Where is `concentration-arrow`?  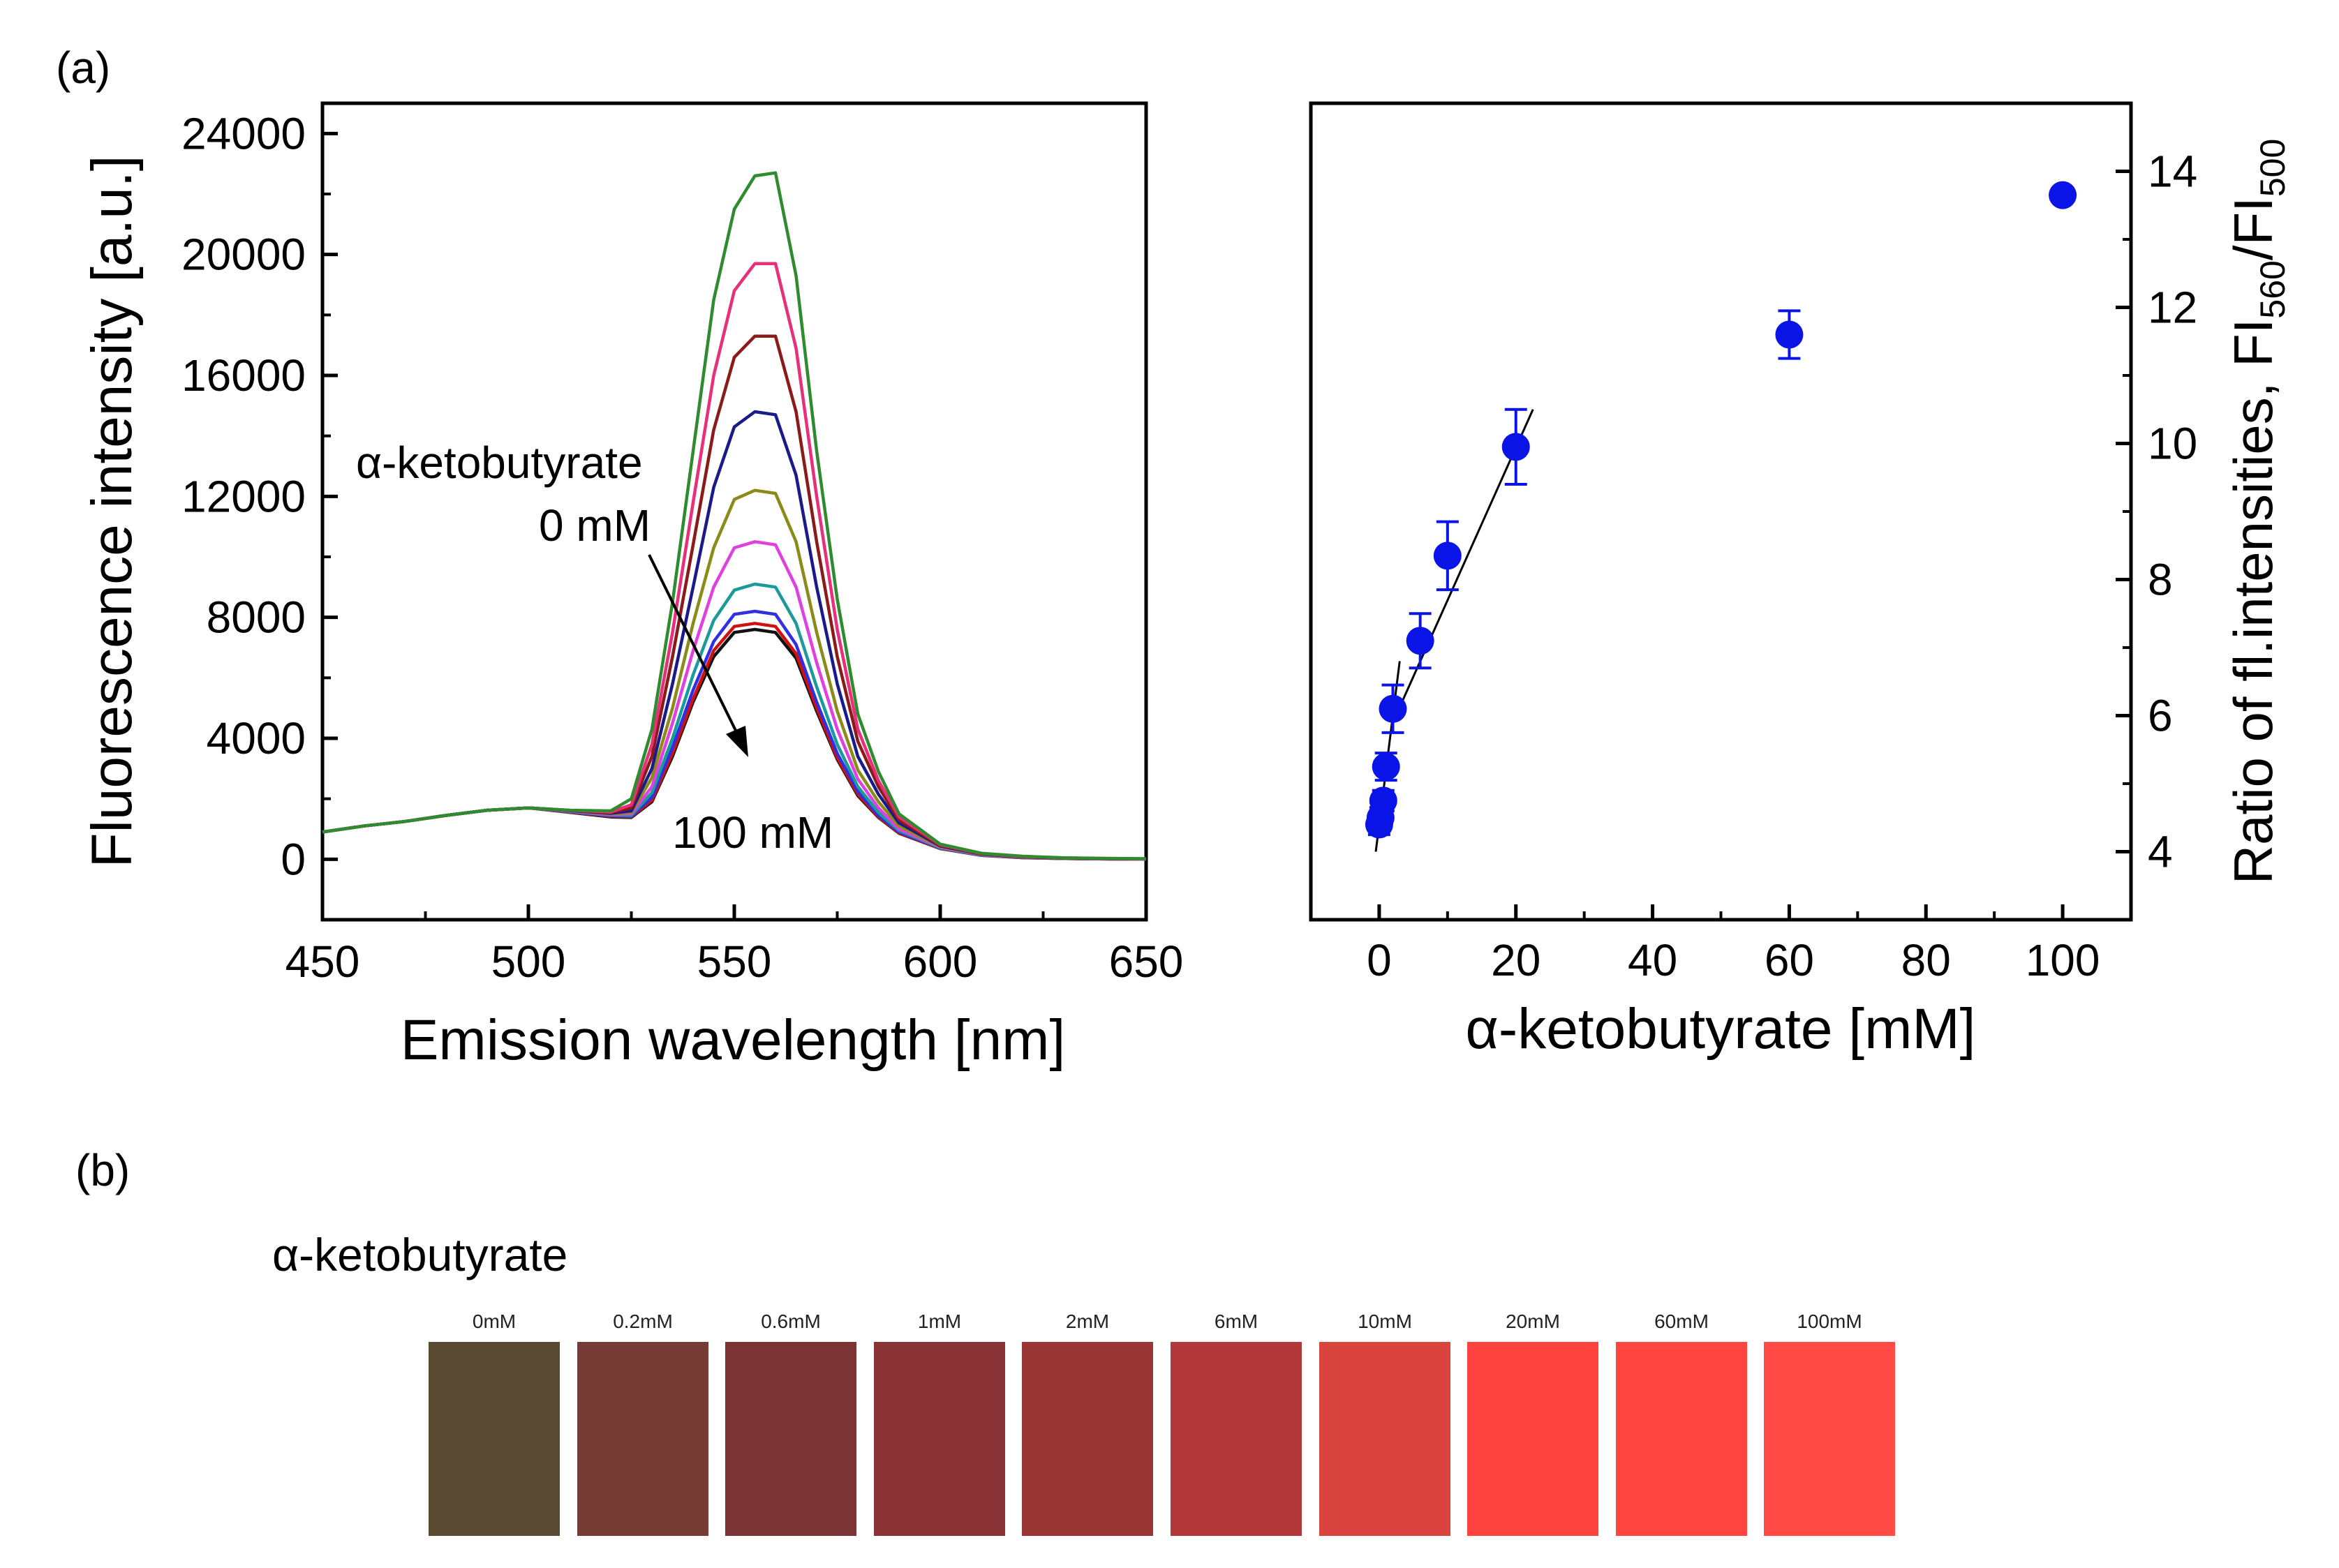
concentration-arrow is located at coordinates (698, 655).